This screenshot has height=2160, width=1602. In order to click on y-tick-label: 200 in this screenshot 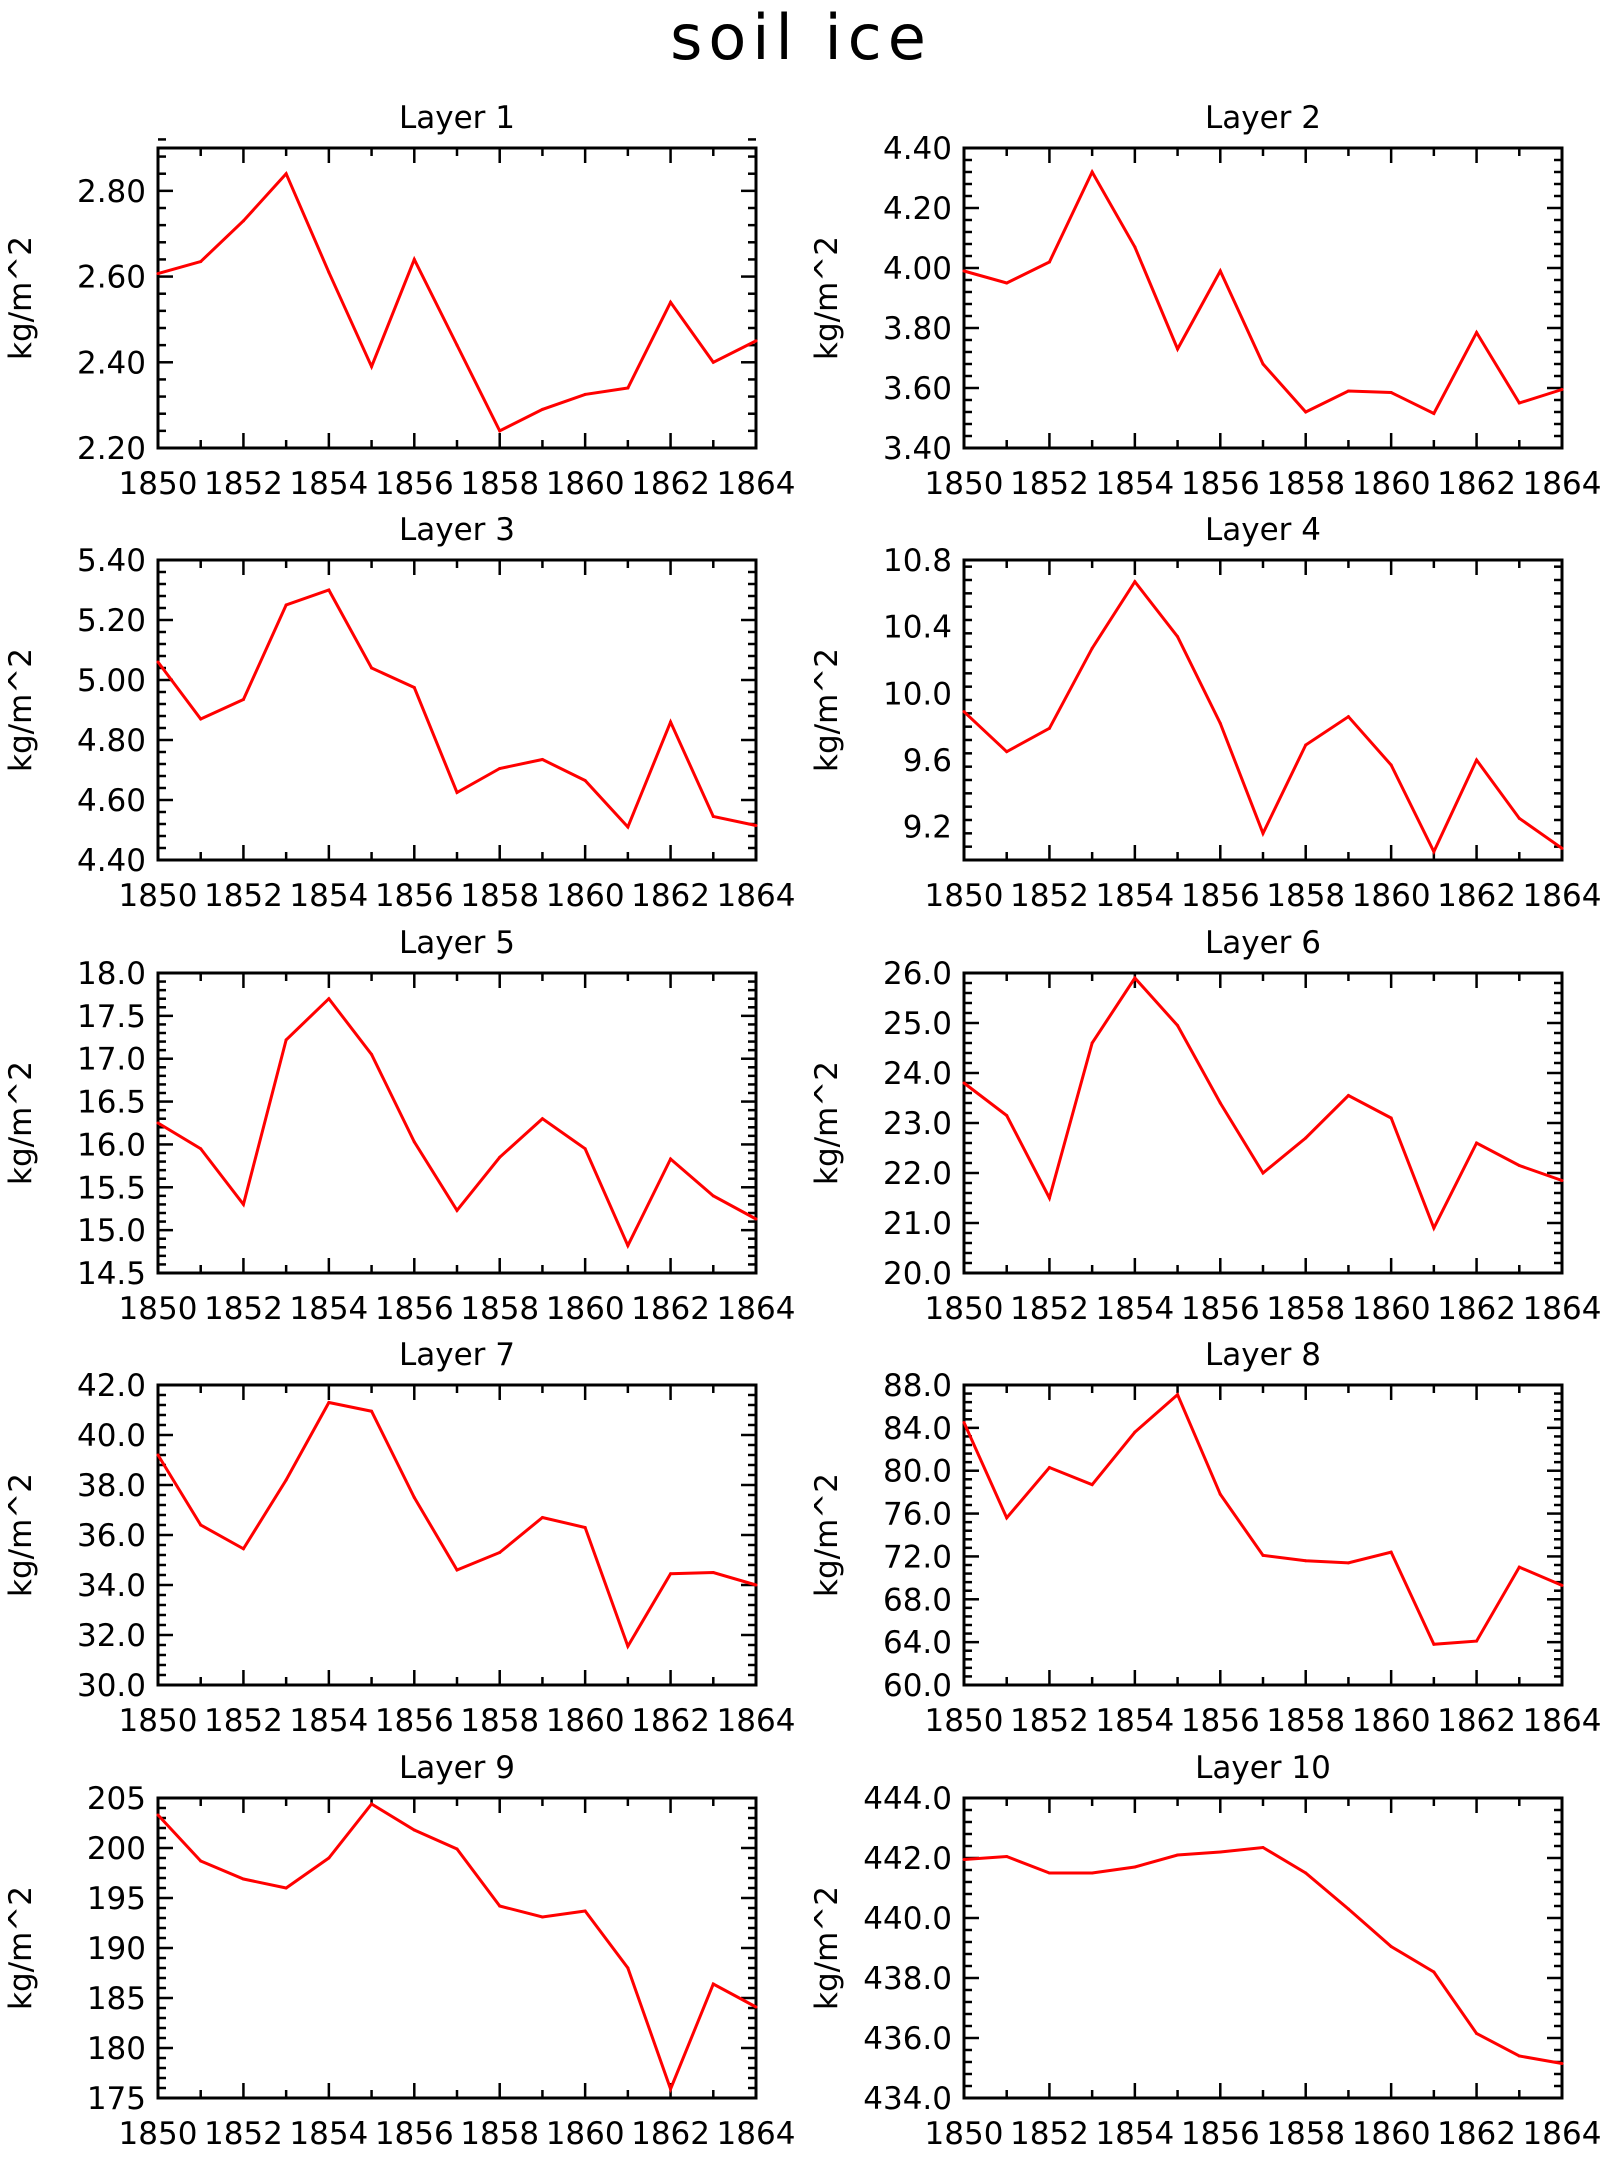, I will do `click(116, 1849)`.